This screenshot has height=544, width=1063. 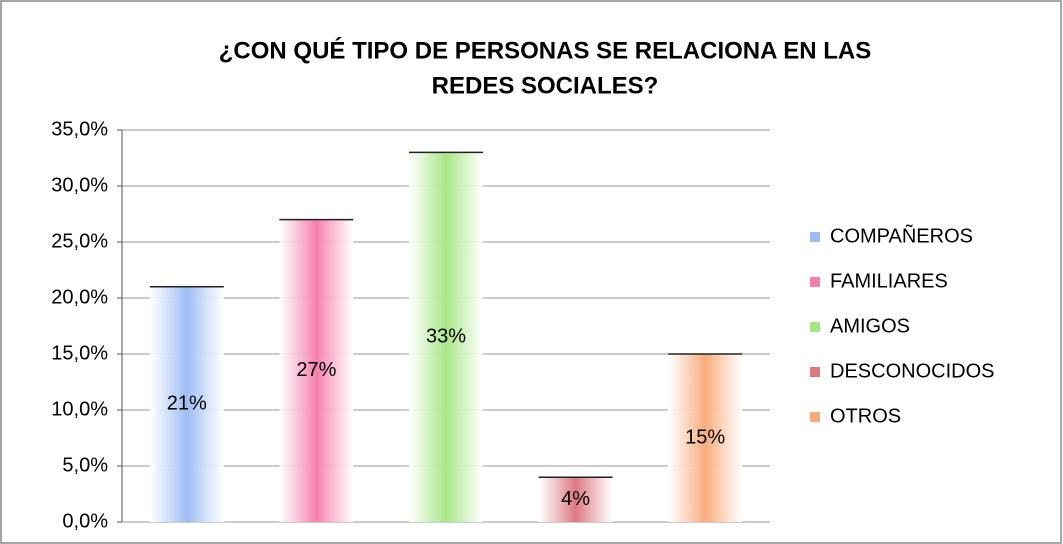 I want to click on y-tick-label: 10,0%, so click(x=79, y=409).